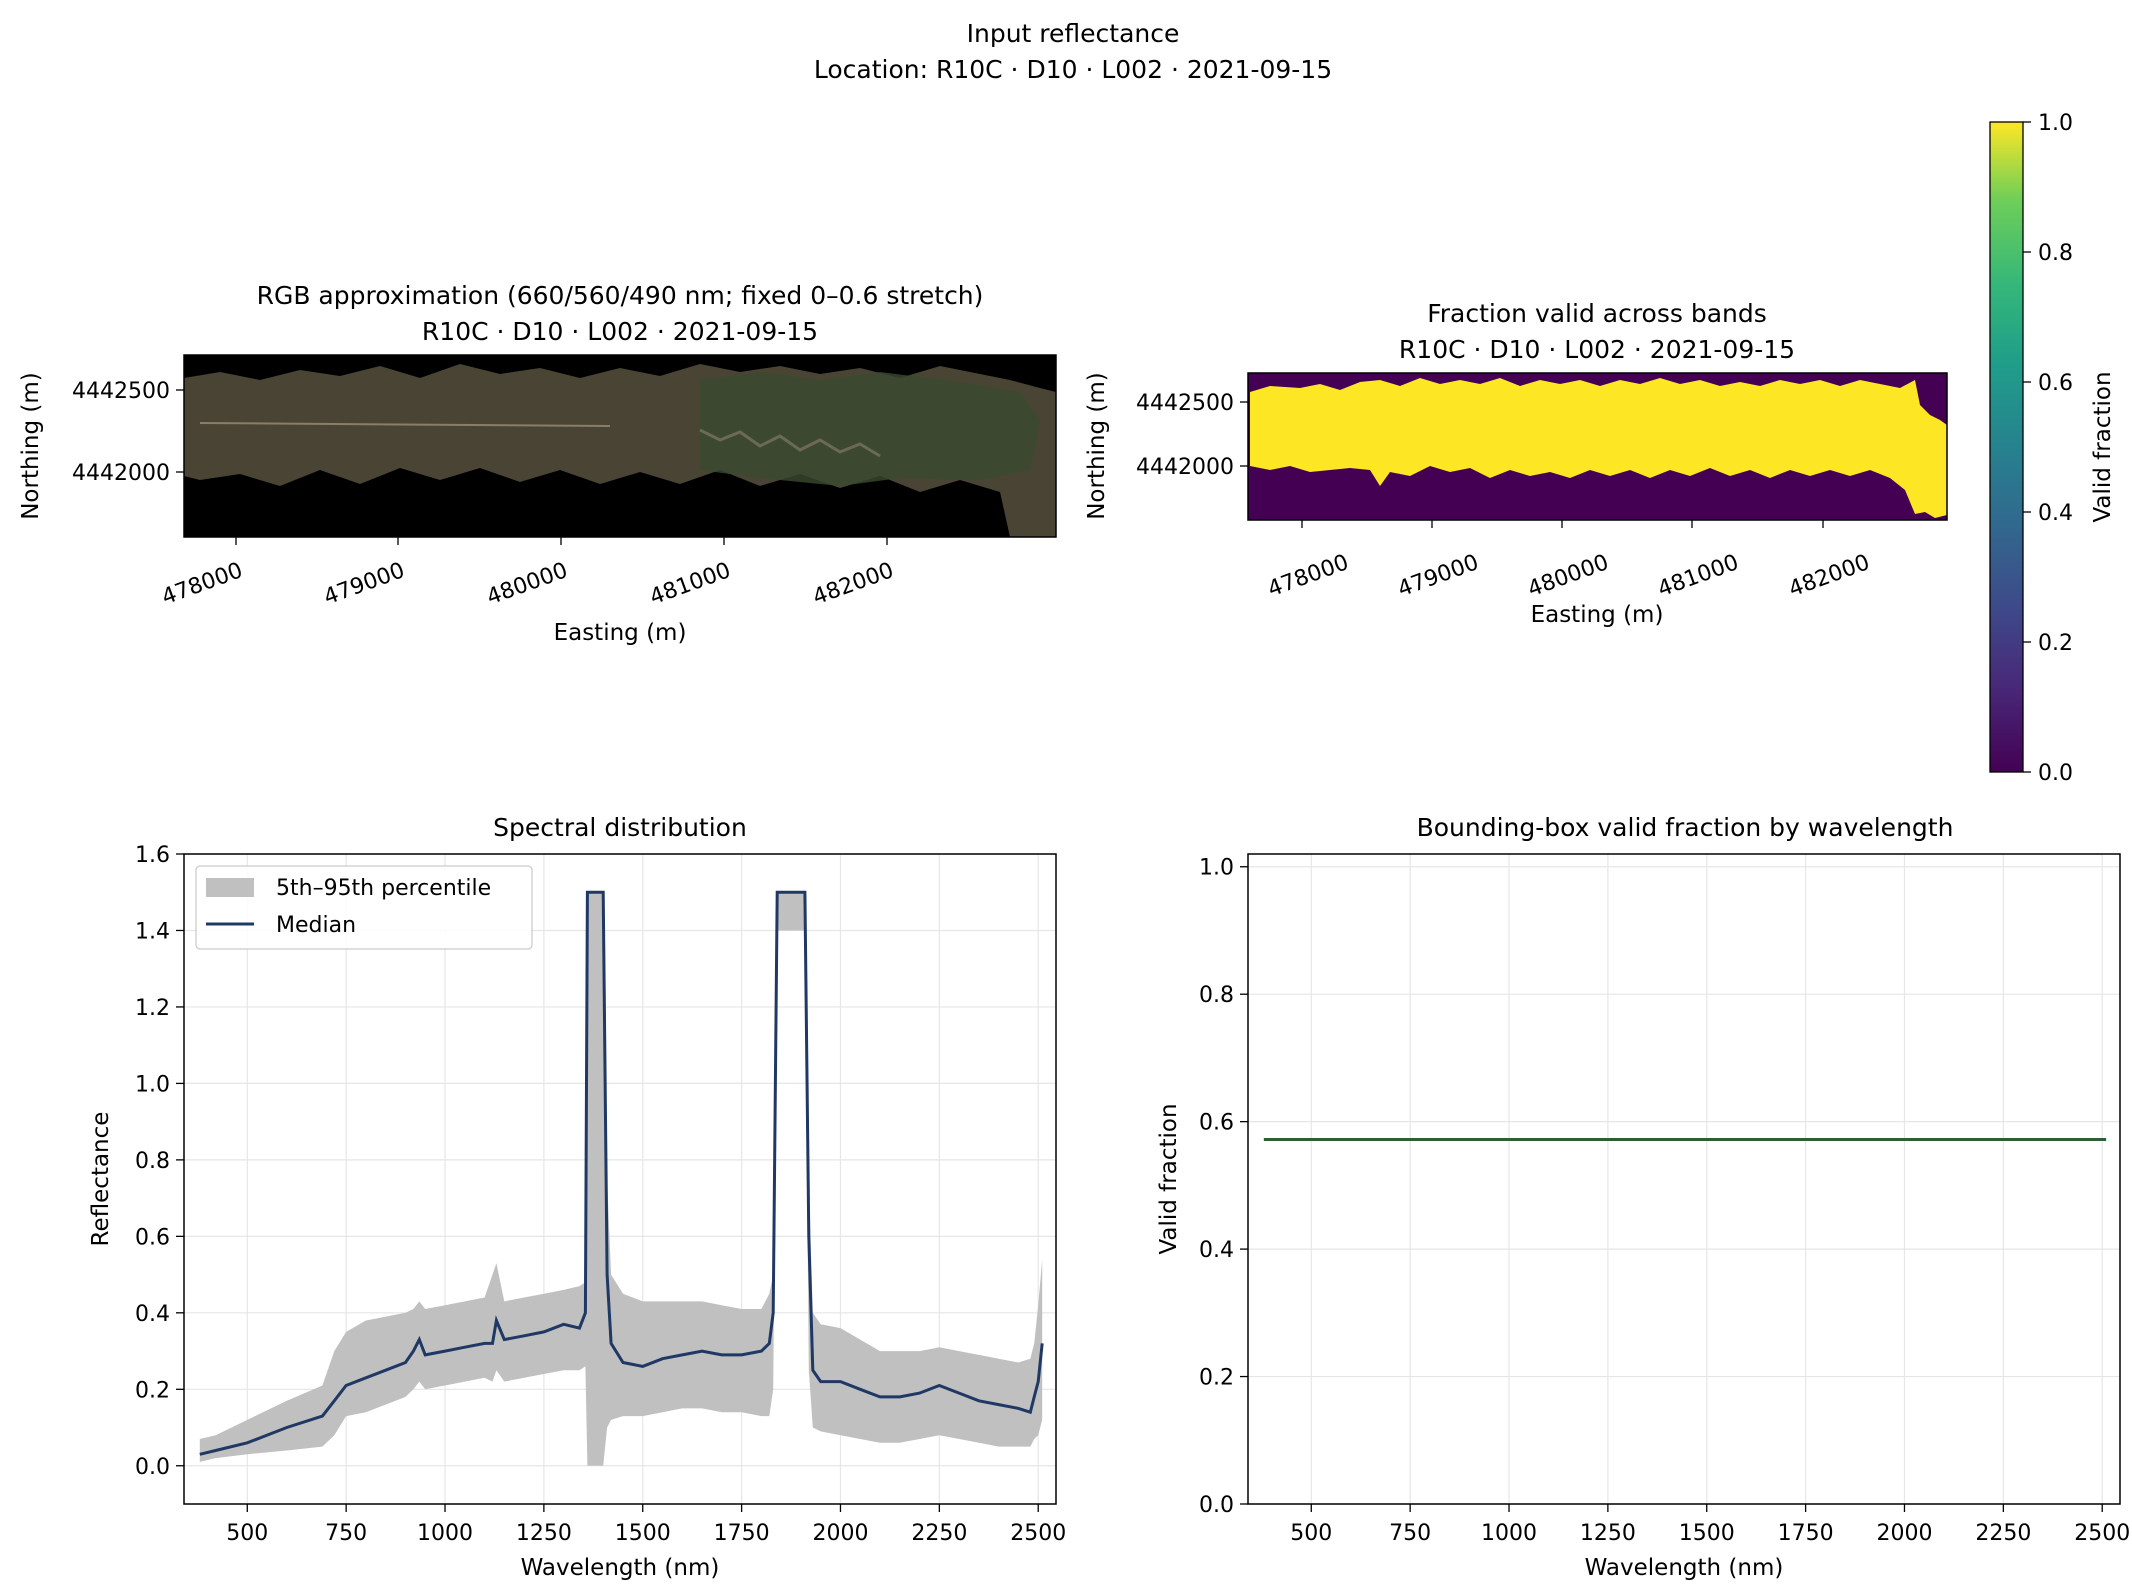 The image size is (2132, 1595). Describe the element at coordinates (2055, 643) in the screenshot. I see `colorbar-tick-label: 0.2` at that location.